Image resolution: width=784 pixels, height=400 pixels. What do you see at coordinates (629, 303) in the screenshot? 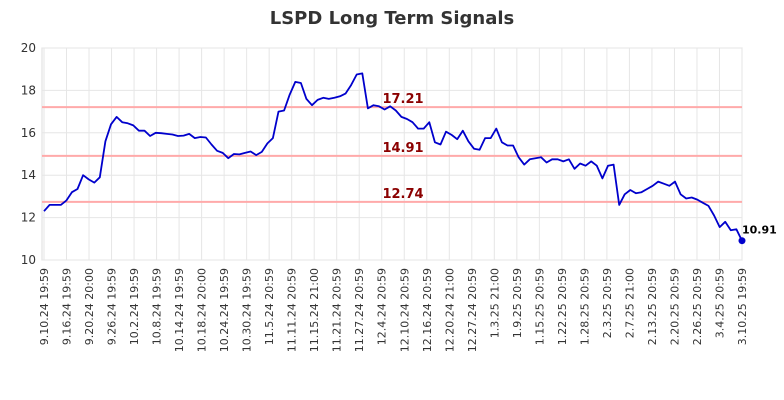
I see `x-tick-label: 2.7.25 21:00` at bounding box center [629, 303].